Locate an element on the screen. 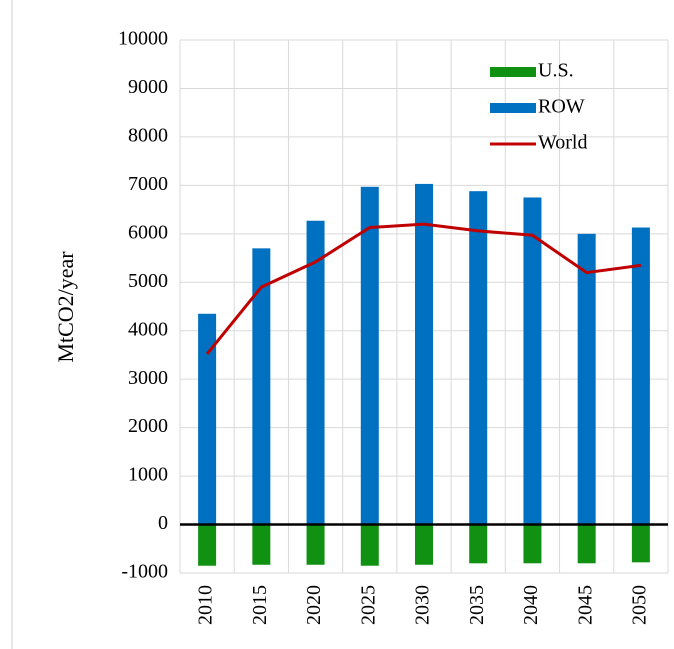 The image size is (674, 649). x-tick-label: 2035 is located at coordinates (477, 605).